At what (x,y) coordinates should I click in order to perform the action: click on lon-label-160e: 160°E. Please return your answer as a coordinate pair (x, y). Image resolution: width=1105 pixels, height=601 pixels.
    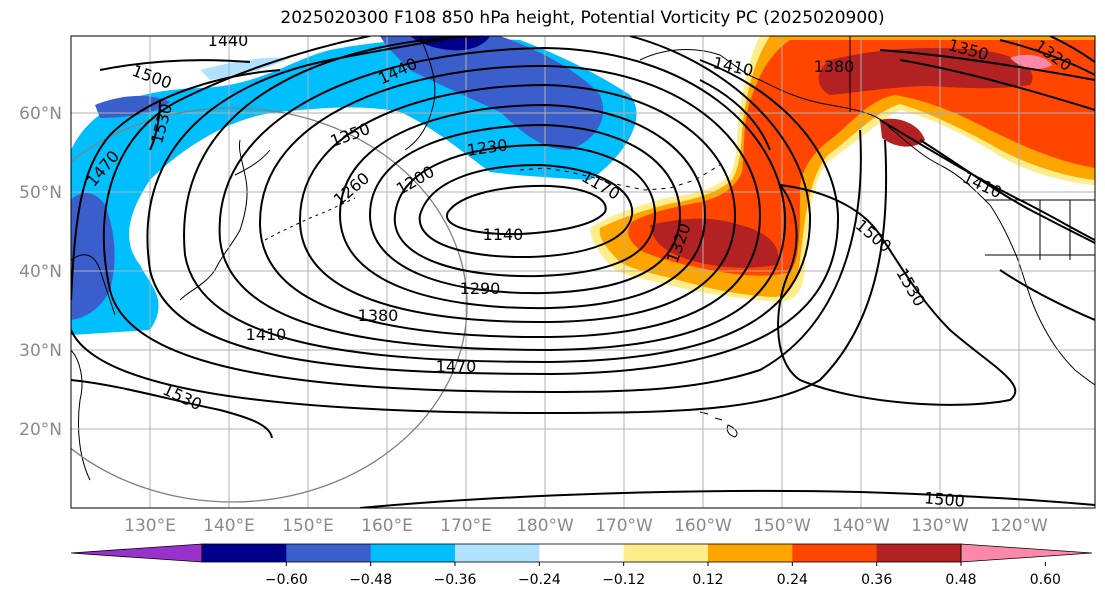
    Looking at the image, I should click on (387, 526).